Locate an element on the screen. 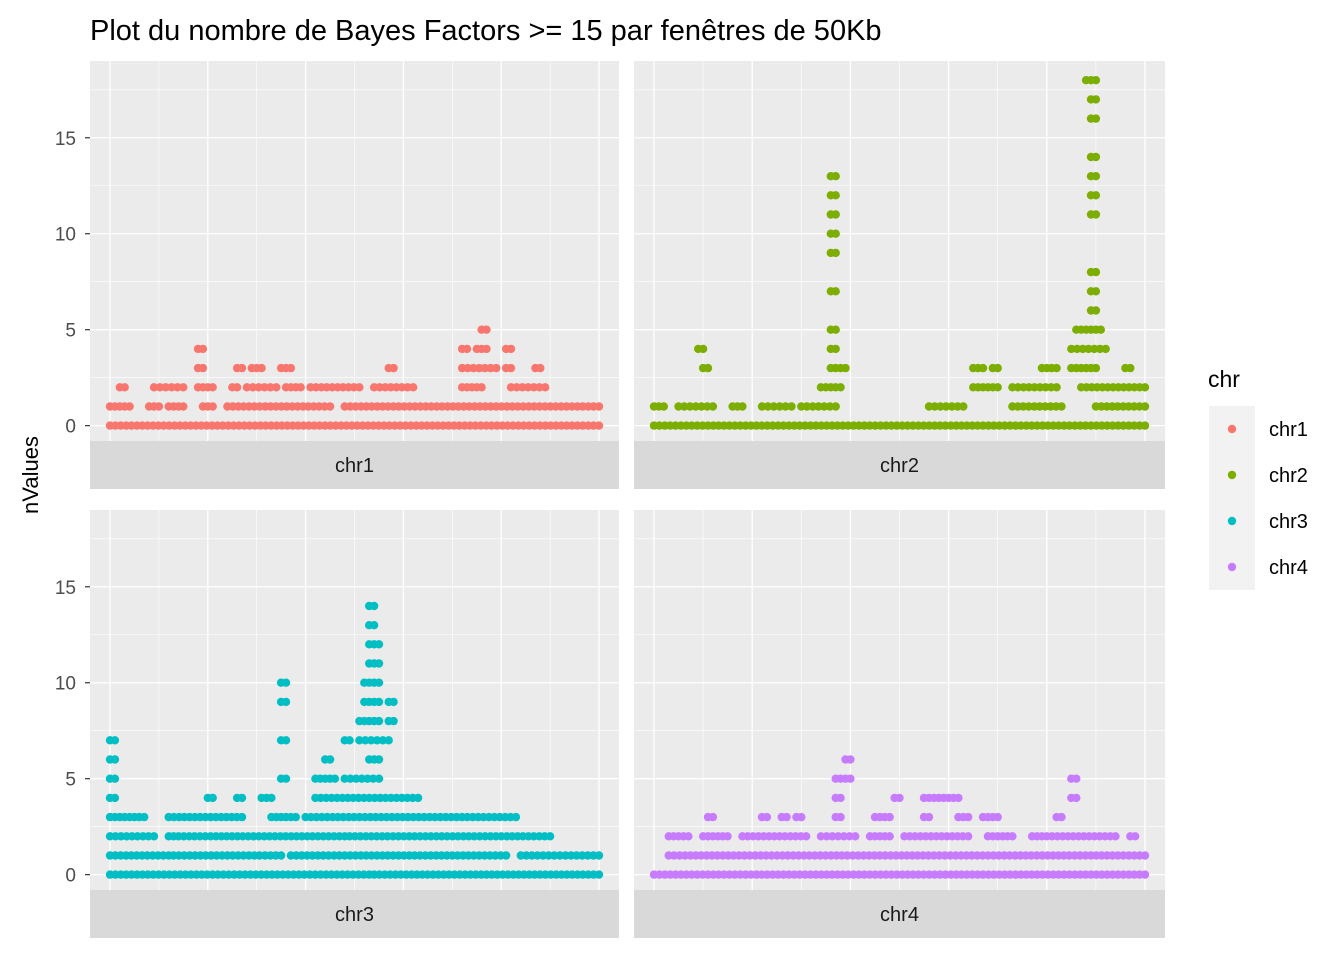  strip-label: chr1 is located at coordinates (354, 466).